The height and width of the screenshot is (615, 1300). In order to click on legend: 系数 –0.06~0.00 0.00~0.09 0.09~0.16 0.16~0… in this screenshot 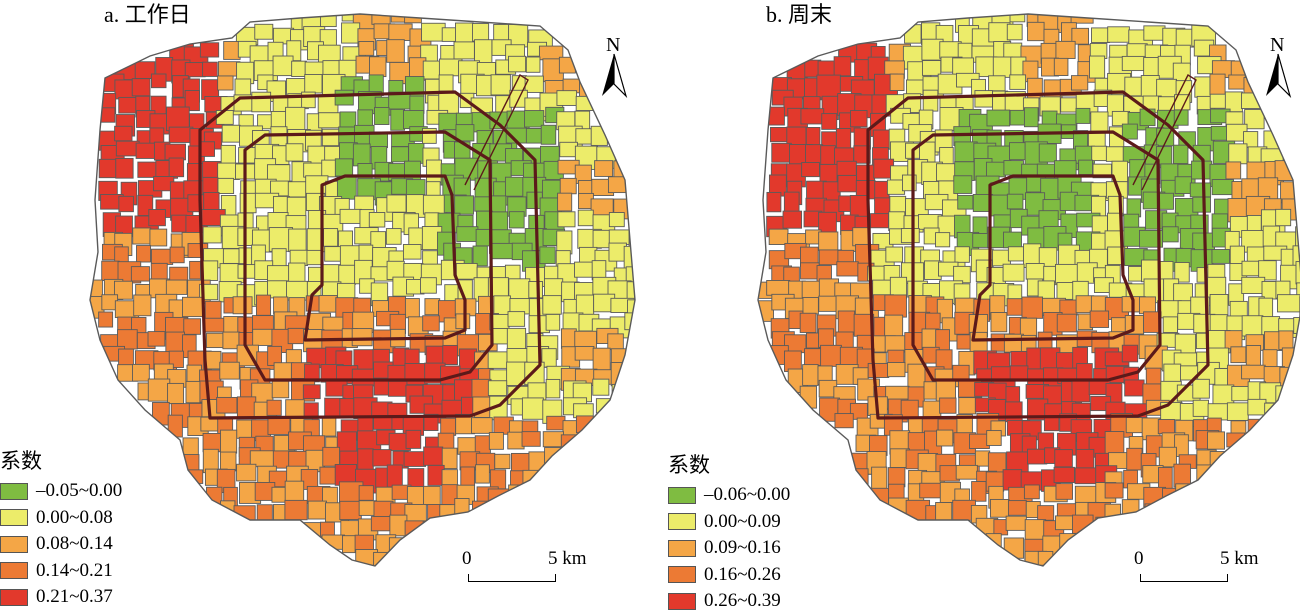, I will do `click(729, 533)`.